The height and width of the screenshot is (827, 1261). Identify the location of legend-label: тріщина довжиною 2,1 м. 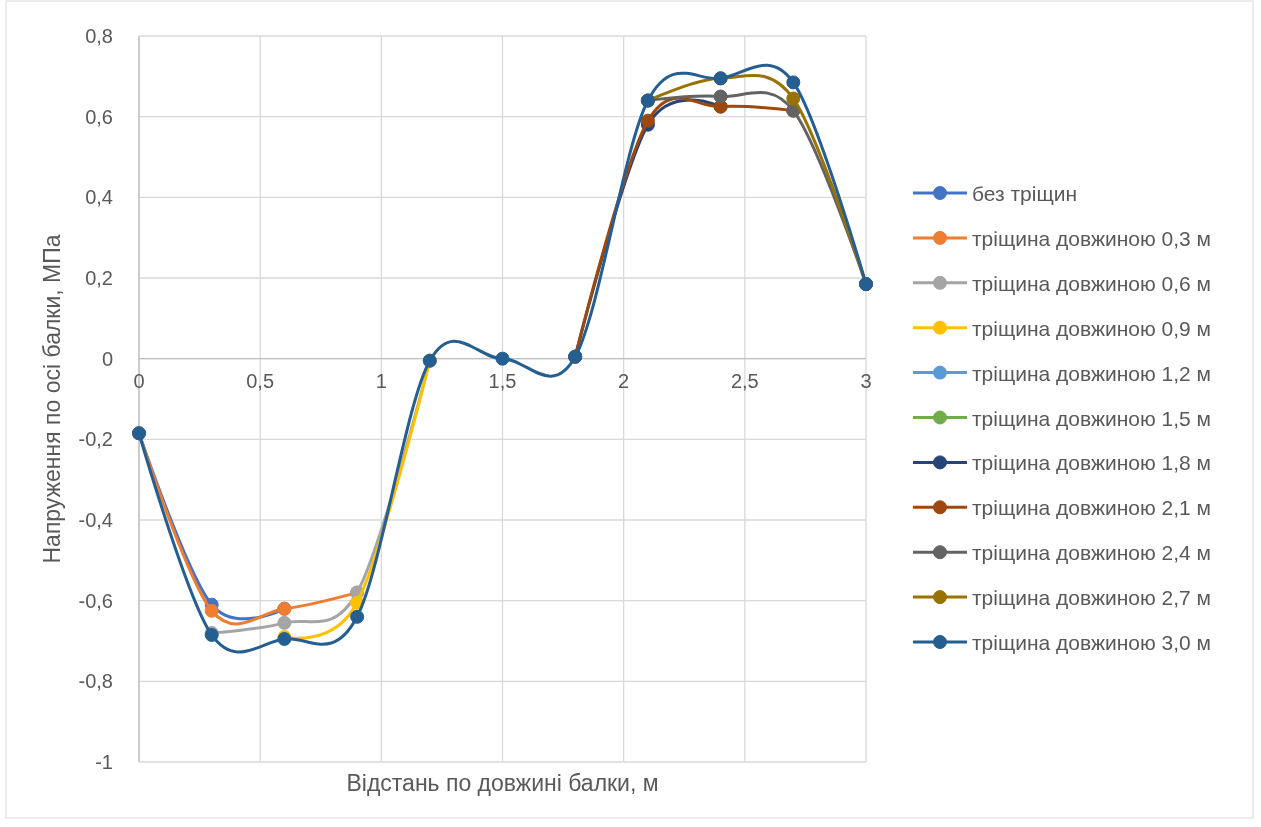
(1092, 507).